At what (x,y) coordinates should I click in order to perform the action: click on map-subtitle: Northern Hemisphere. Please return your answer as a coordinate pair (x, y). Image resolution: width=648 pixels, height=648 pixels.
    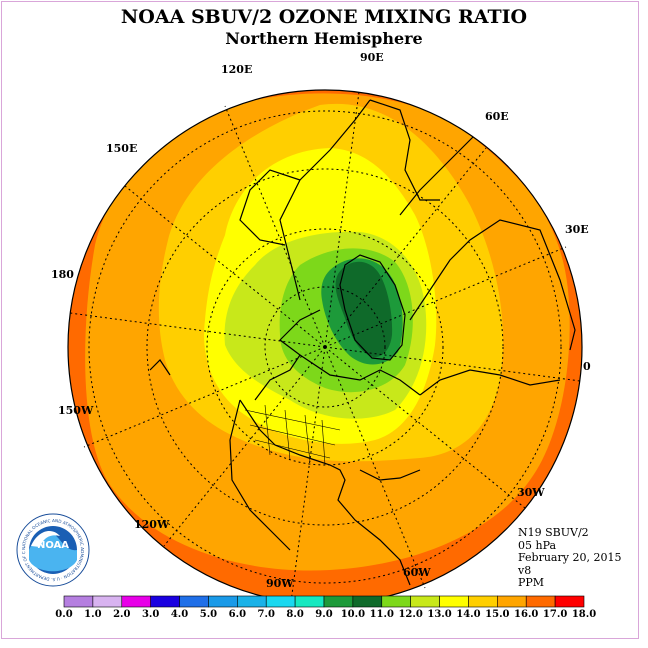
    Looking at the image, I should click on (324, 38).